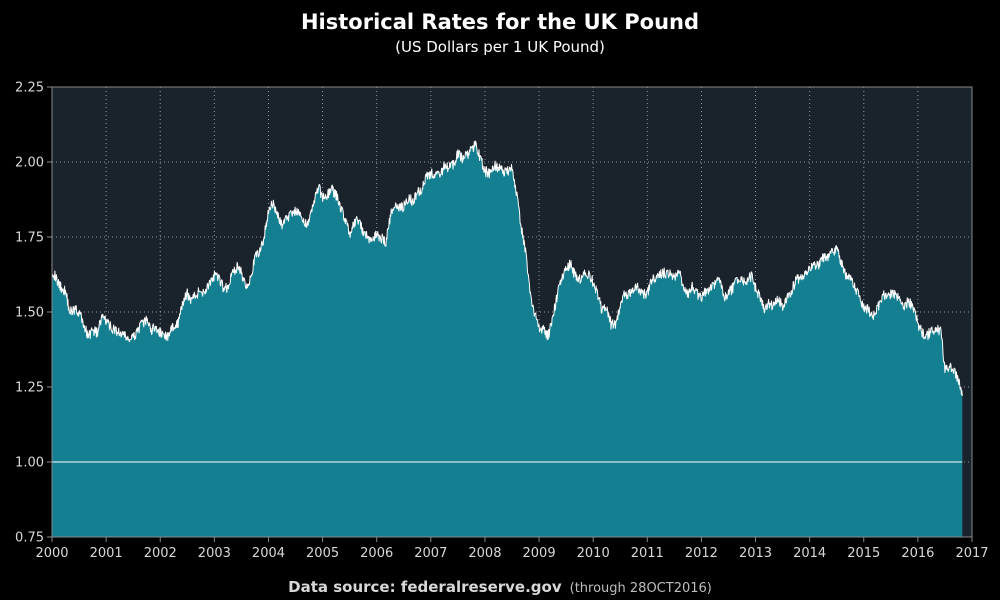 The image size is (1000, 600). What do you see at coordinates (160, 553) in the screenshot?
I see `x-tick-label: 2002` at bounding box center [160, 553].